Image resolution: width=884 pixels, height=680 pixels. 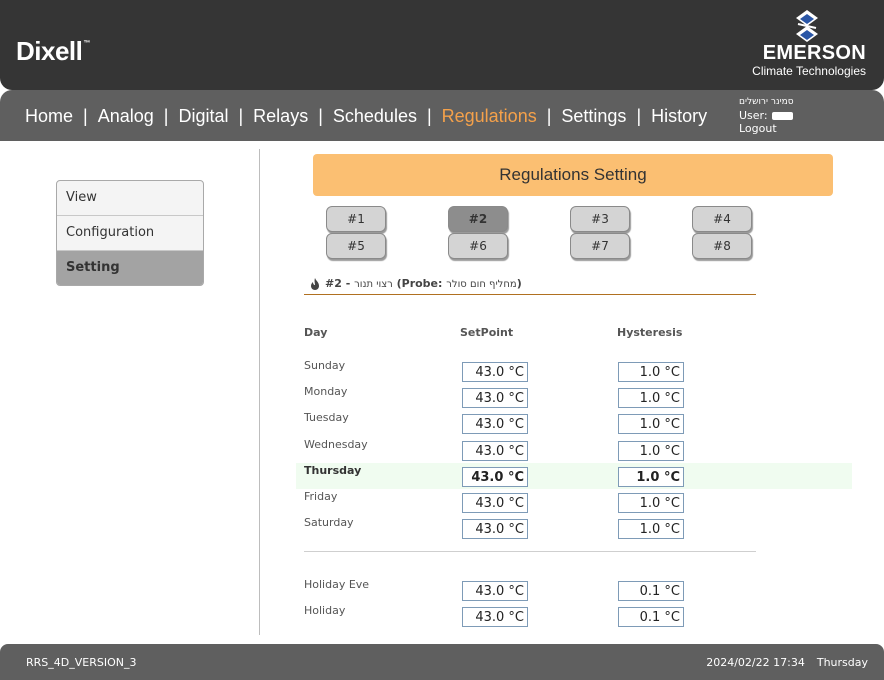 I want to click on day-label: Holiday, so click(x=325, y=610).